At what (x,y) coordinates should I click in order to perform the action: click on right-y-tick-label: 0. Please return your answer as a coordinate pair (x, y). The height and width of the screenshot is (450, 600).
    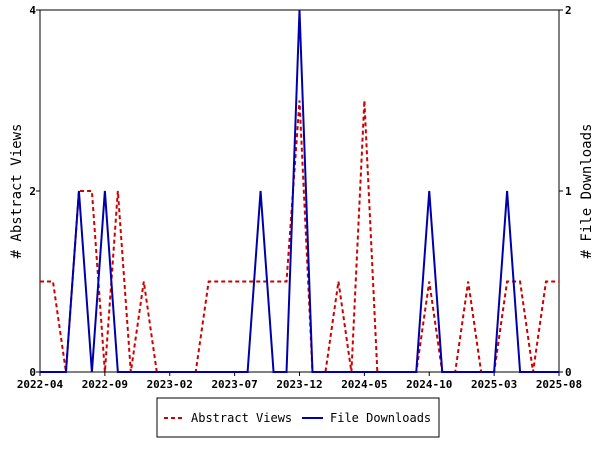
    Looking at the image, I should click on (568, 372).